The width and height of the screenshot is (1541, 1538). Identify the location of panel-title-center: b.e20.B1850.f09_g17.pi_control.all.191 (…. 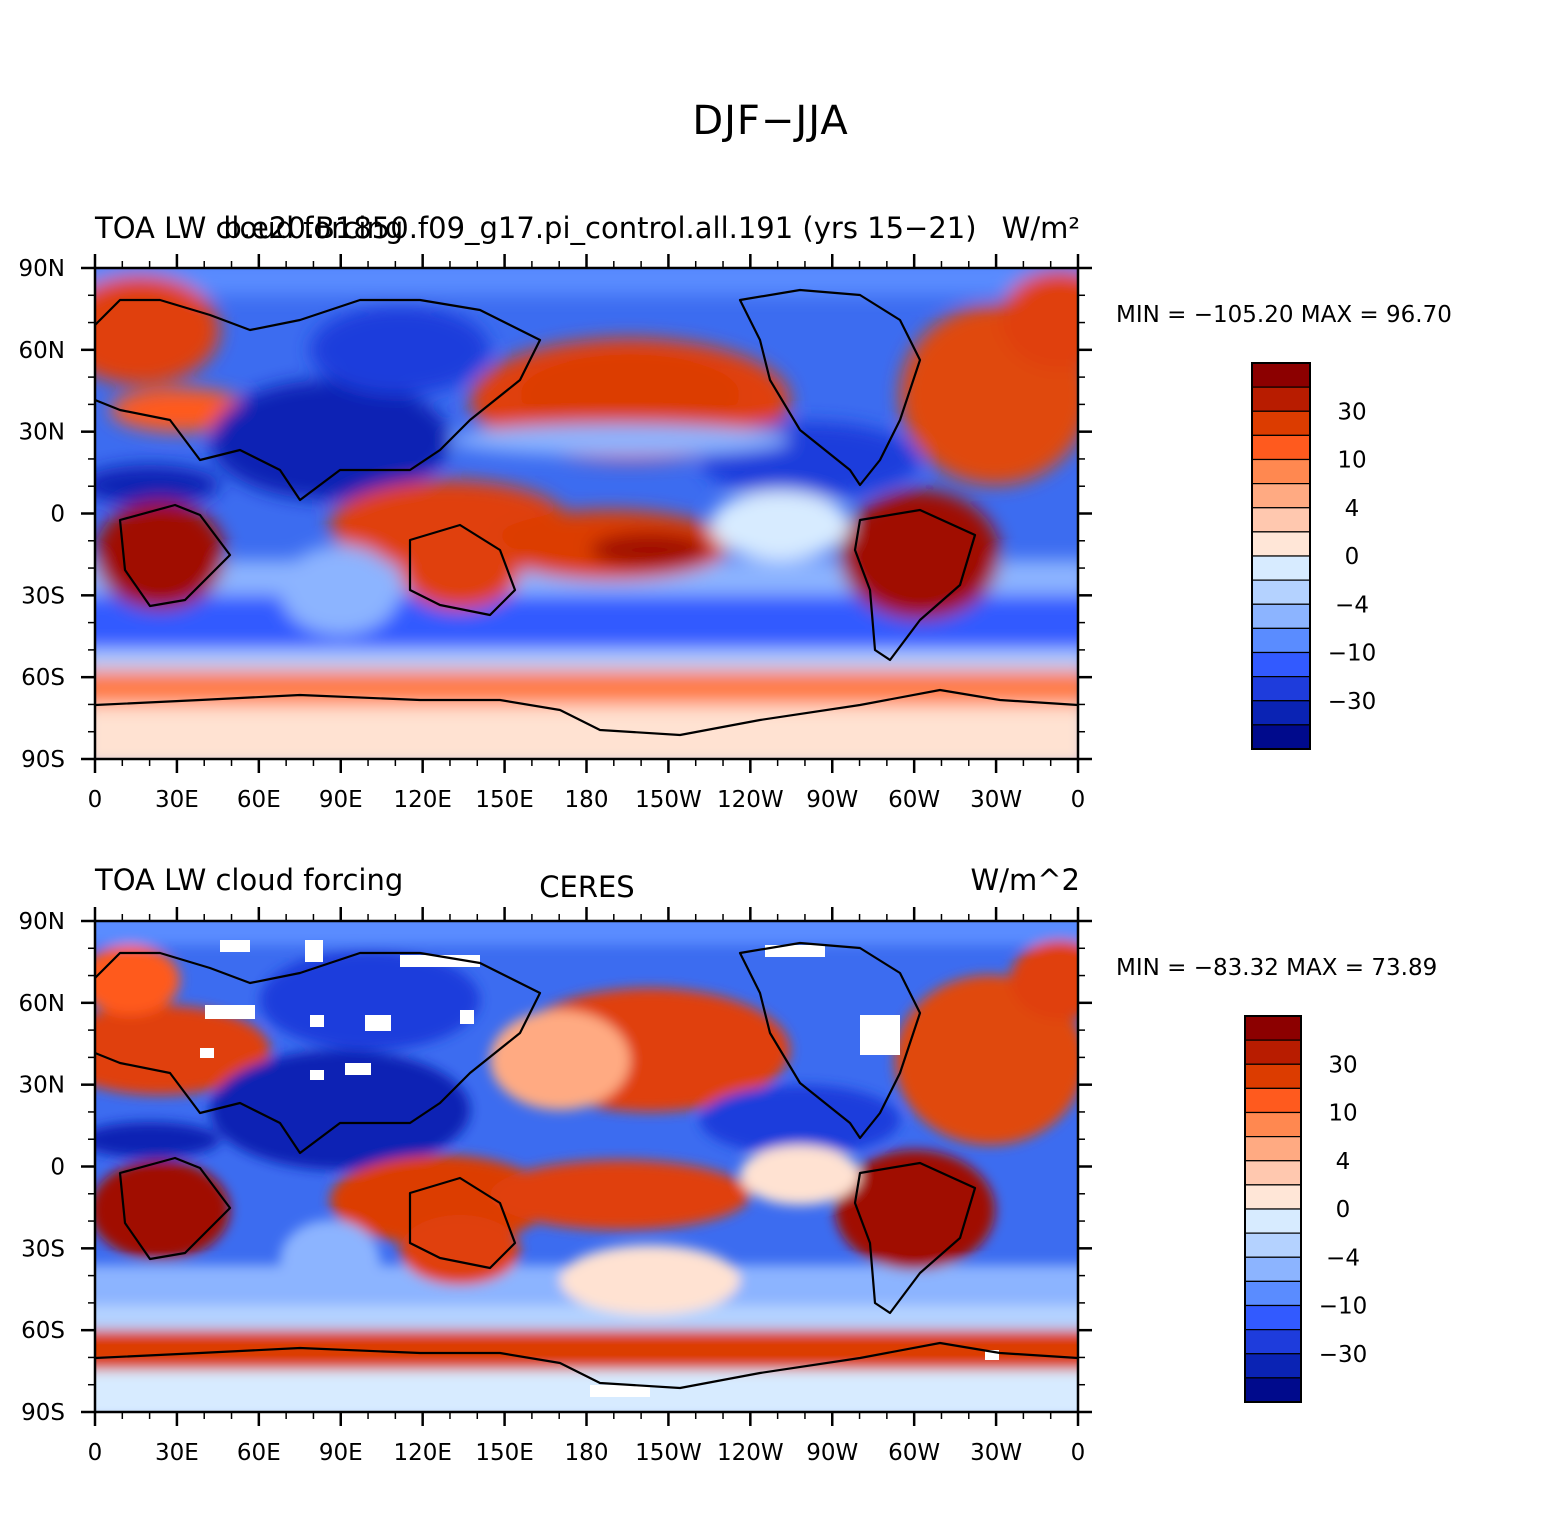
(599, 228).